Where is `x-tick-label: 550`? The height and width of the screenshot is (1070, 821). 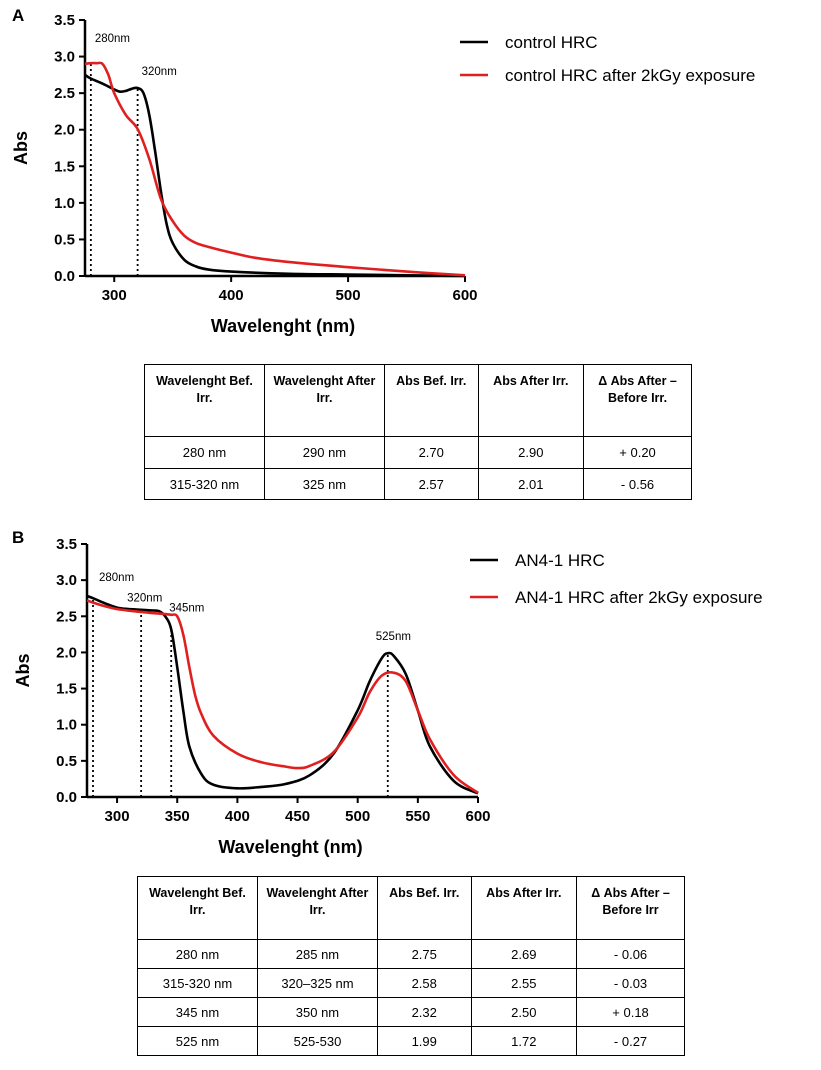
x-tick-label: 550 is located at coordinates (417, 816).